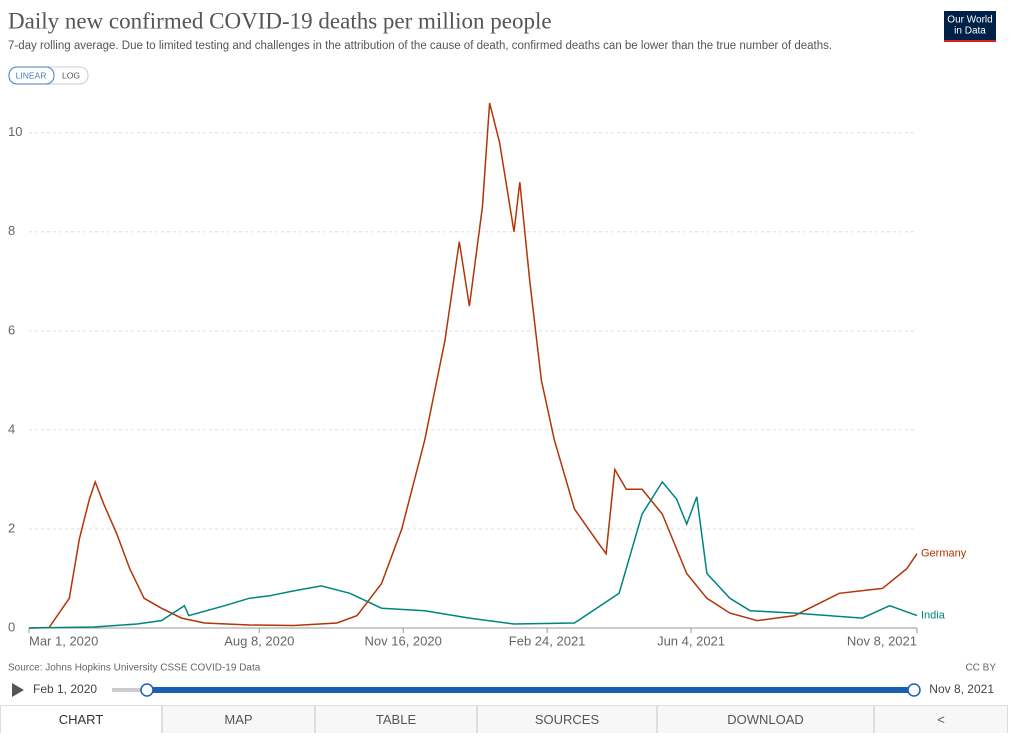 The image size is (1024, 748). I want to click on y-tick-label: 6, so click(11, 329).